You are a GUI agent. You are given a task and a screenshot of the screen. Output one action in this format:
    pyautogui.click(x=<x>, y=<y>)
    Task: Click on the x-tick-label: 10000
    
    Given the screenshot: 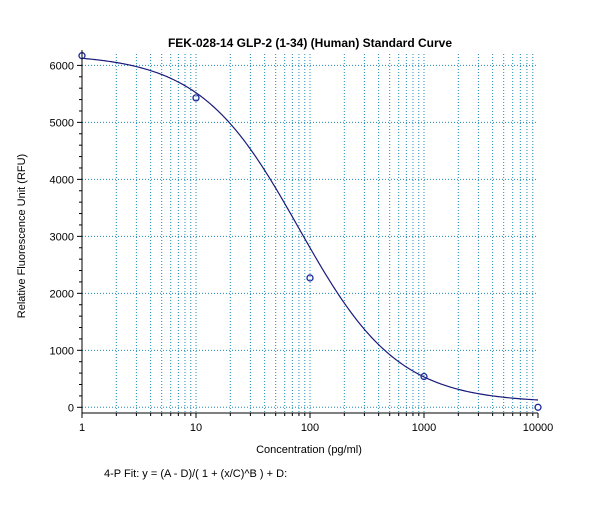 What is the action you would take?
    pyautogui.click(x=538, y=428)
    